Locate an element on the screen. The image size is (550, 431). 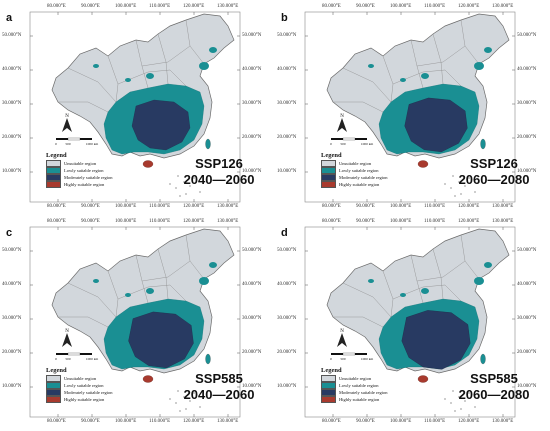
longitude-label-bottom: 110.000°E is located at coordinates (435, 206).